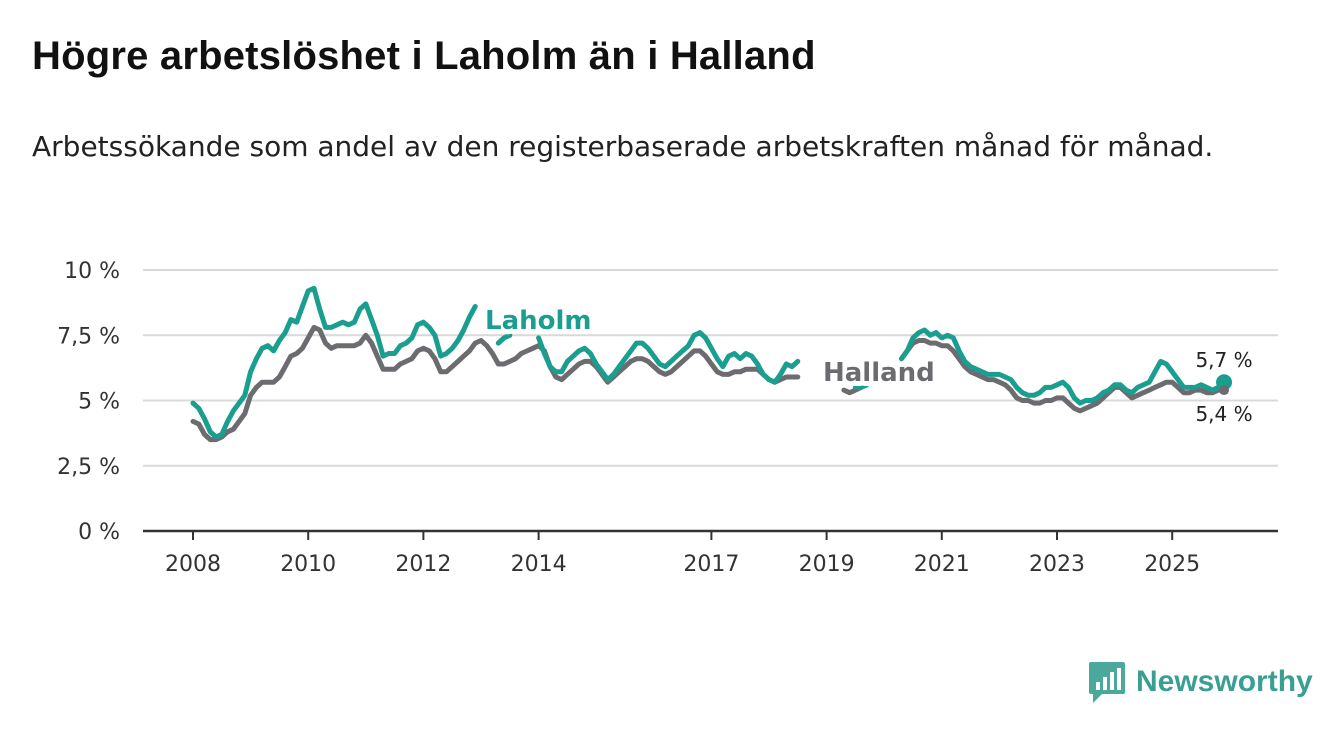 This screenshot has height=734, width=1340. I want to click on y-tick-label: 7,5 %, so click(88, 336).